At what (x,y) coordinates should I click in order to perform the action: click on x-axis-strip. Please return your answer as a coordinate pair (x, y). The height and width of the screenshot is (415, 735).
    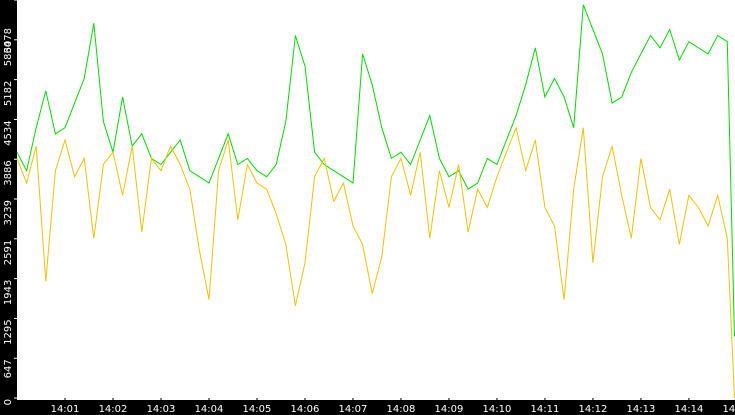
    Looking at the image, I should click on (367, 407).